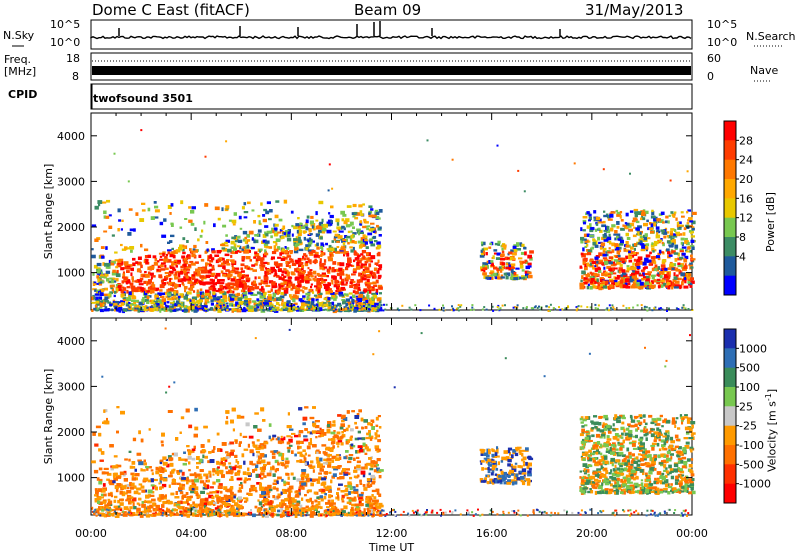 This screenshot has height=554, width=800. Describe the element at coordinates (65, 42) in the screenshot. I see `nsky-tick-bottom: 10^0` at that location.